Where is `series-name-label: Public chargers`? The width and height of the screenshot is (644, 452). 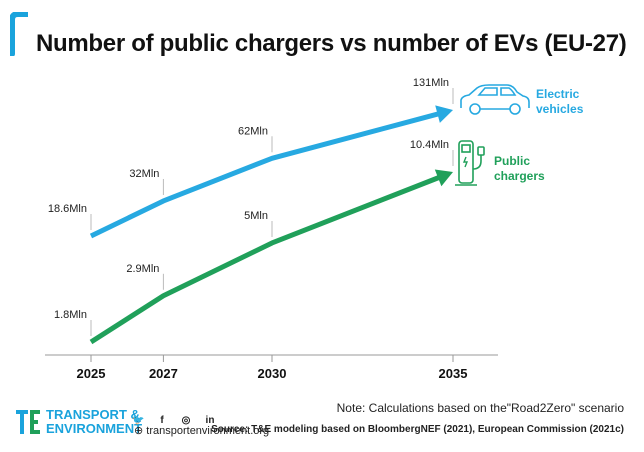
series-name-label: Public chargers is located at coordinates (519, 168).